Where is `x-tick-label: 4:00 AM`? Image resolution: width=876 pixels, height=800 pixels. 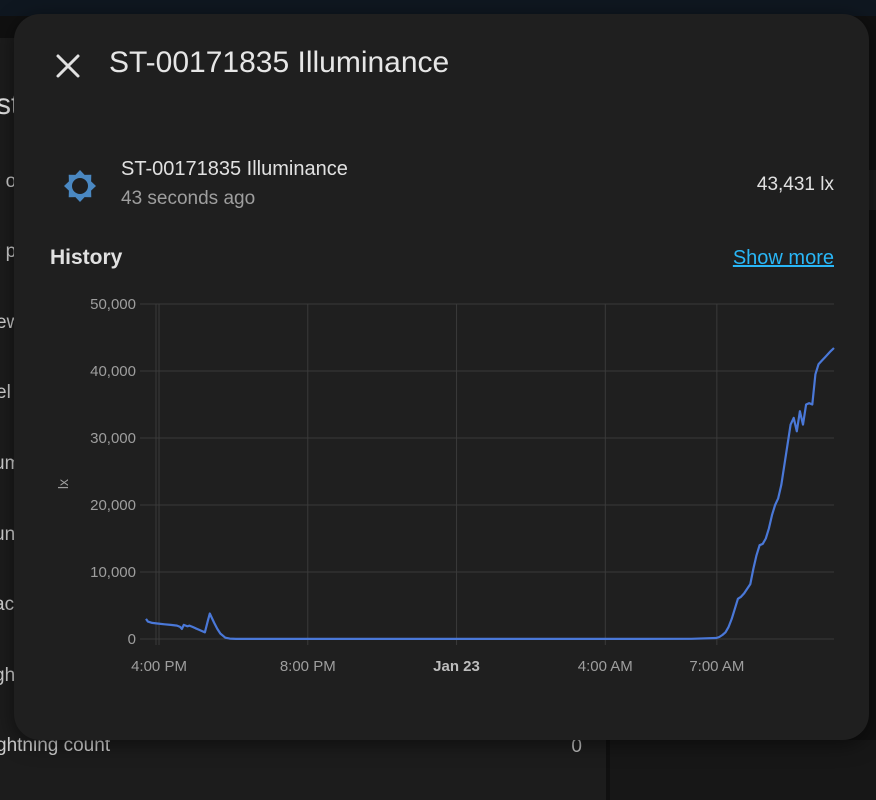
x-tick-label: 4:00 AM is located at coordinates (605, 666).